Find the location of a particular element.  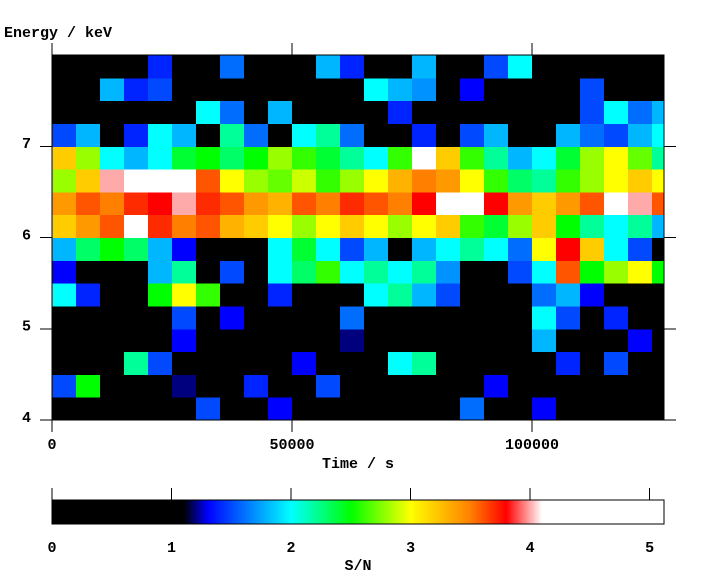

colorbar-tick-label: 5 is located at coordinates (649, 548).